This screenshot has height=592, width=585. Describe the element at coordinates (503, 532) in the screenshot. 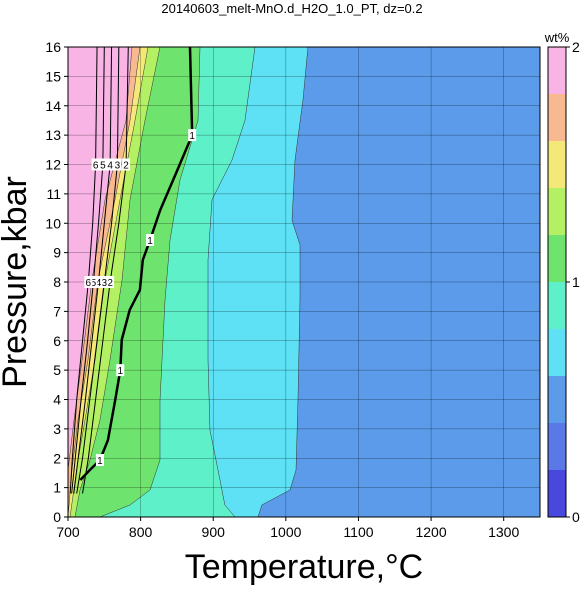

I see `x-tick-label: 1300` at that location.